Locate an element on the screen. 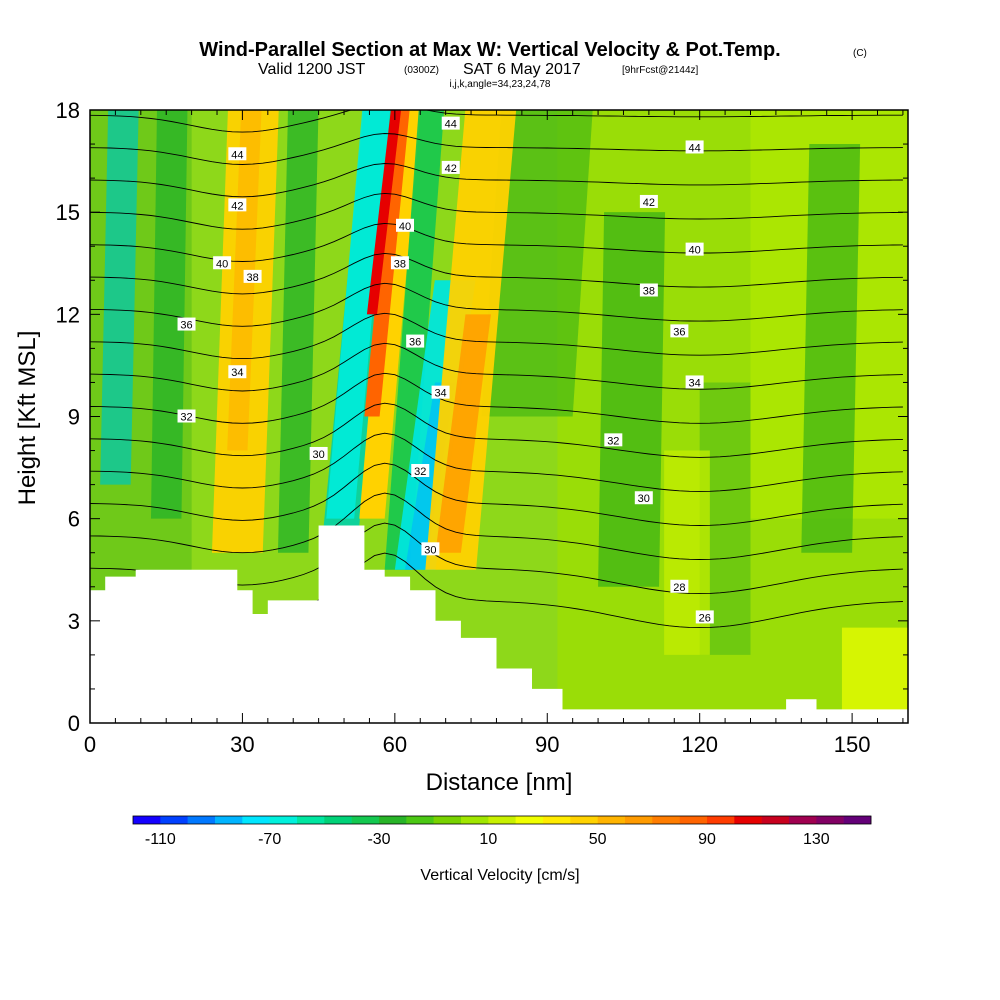 The image size is (1000, 1000). colorbar-tick-label: 10 is located at coordinates (488, 839).